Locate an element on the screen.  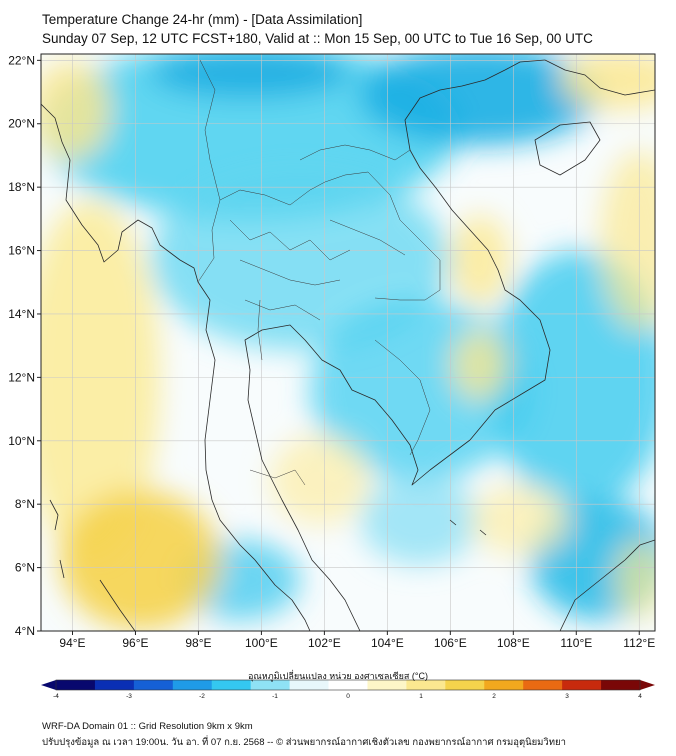
lon-tick-label: 108°E is located at coordinates (513, 643).